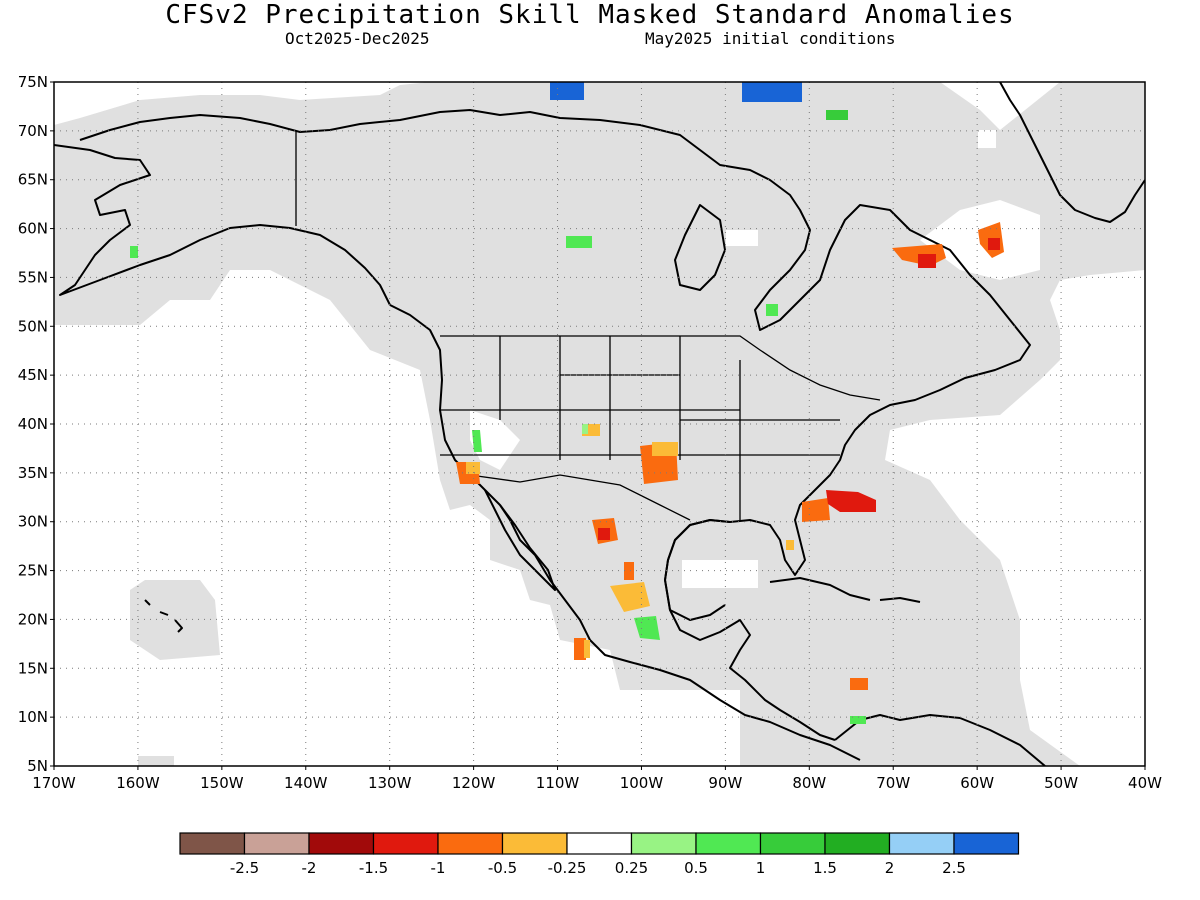 The image size is (1200, 900). What do you see at coordinates (138, 783) in the screenshot?
I see `lon-label: 160W` at bounding box center [138, 783].